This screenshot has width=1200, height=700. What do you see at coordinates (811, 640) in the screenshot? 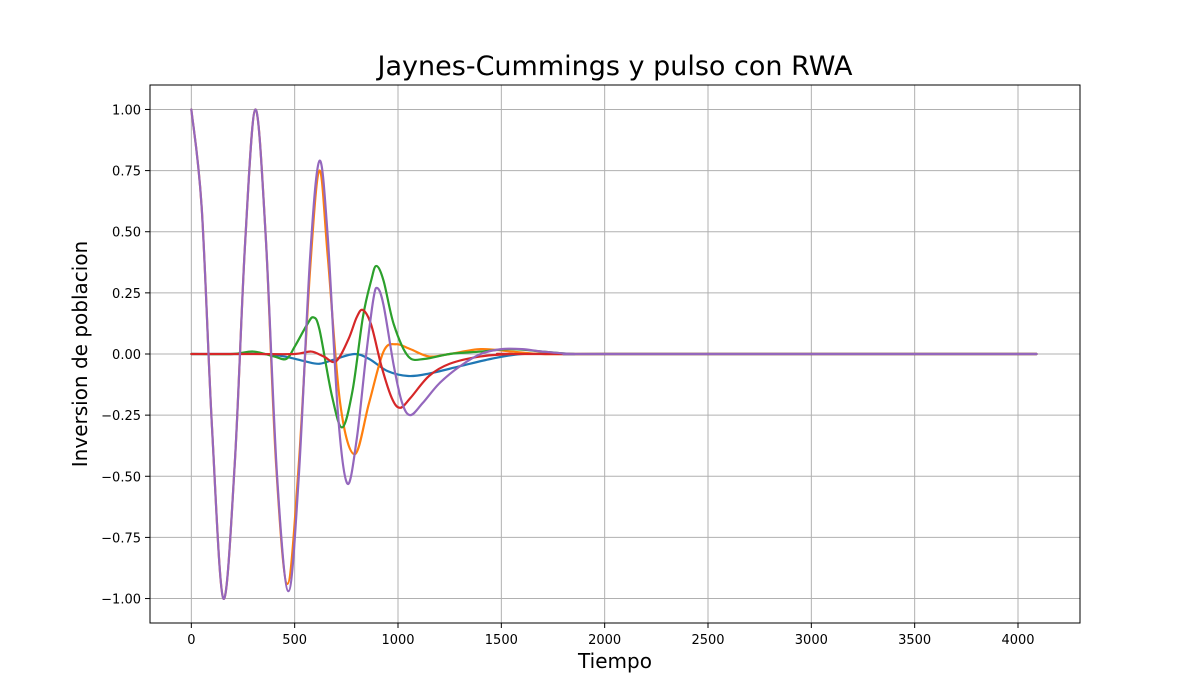
I see `x-tick-label: 3000` at bounding box center [811, 640].